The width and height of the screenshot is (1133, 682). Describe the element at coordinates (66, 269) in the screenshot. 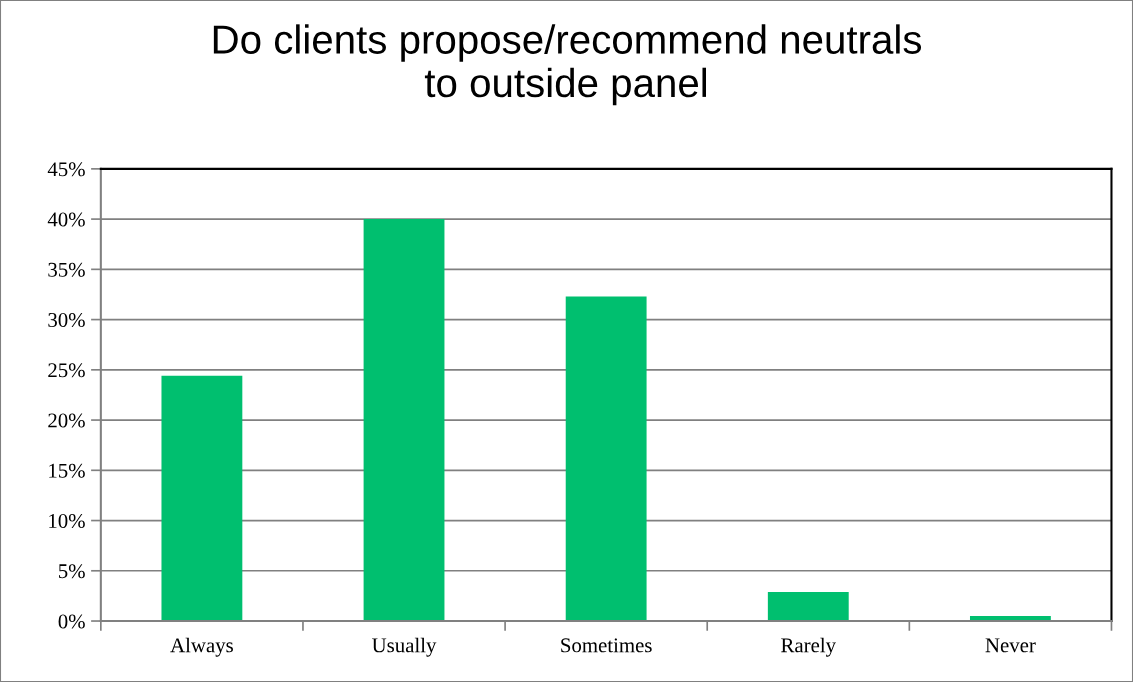

I see `y-tick-label: 35%` at that location.